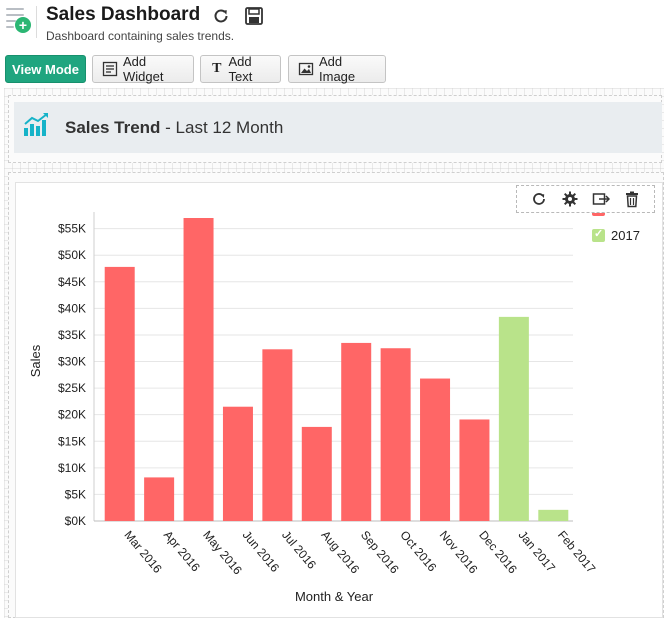 The image size is (664, 618). What do you see at coordinates (222, 553) in the screenshot?
I see `x-tick-label: May 2016` at bounding box center [222, 553].